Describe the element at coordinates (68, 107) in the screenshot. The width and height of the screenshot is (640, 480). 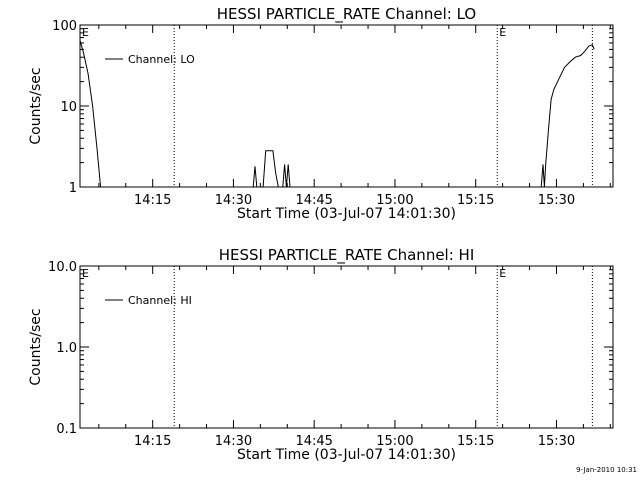
I see `y-tick-label: 10` at that location.